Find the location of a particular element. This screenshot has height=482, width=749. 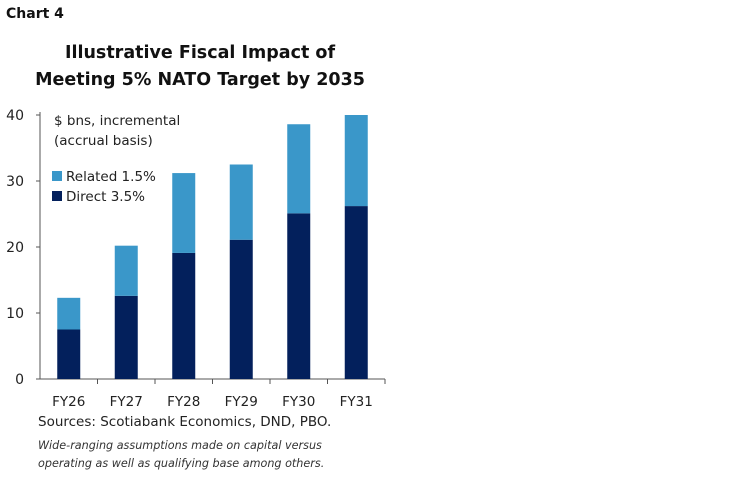

source-text: Sources: Scotiabank Economics, DND, PBO. is located at coordinates (185, 422).